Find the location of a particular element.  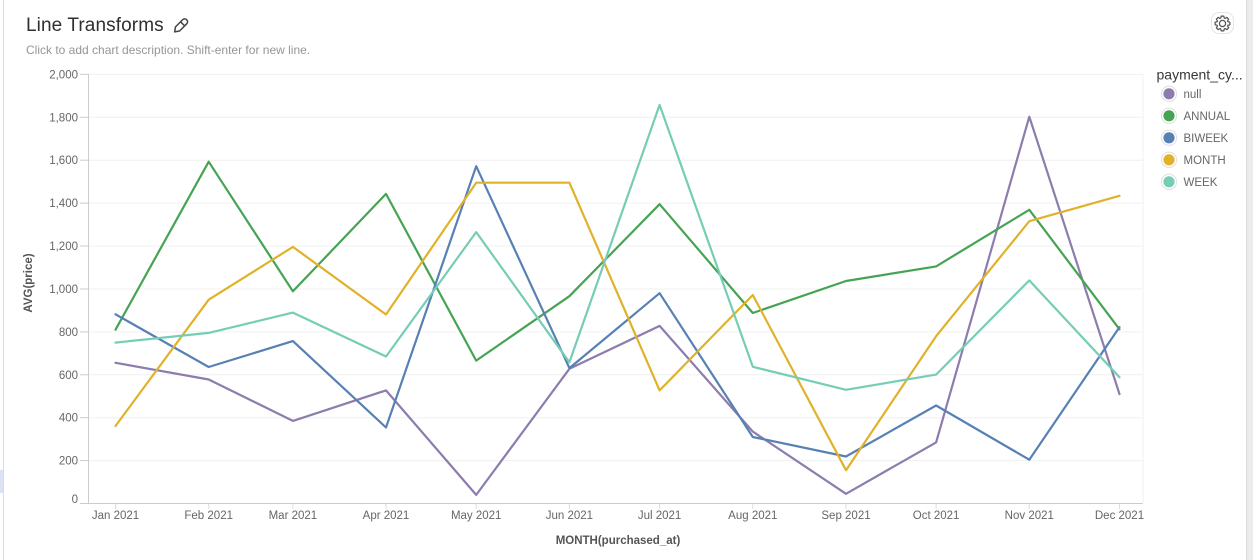

svg-text: Apr 2021 is located at coordinates (386, 516).